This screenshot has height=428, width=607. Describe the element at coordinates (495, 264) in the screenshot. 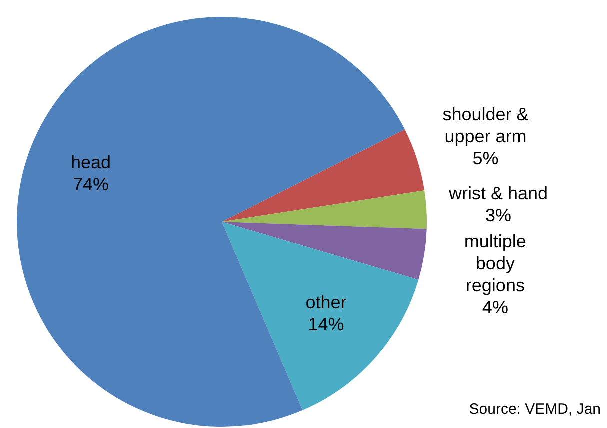

I see `slice-label: multiple body regions` at that location.